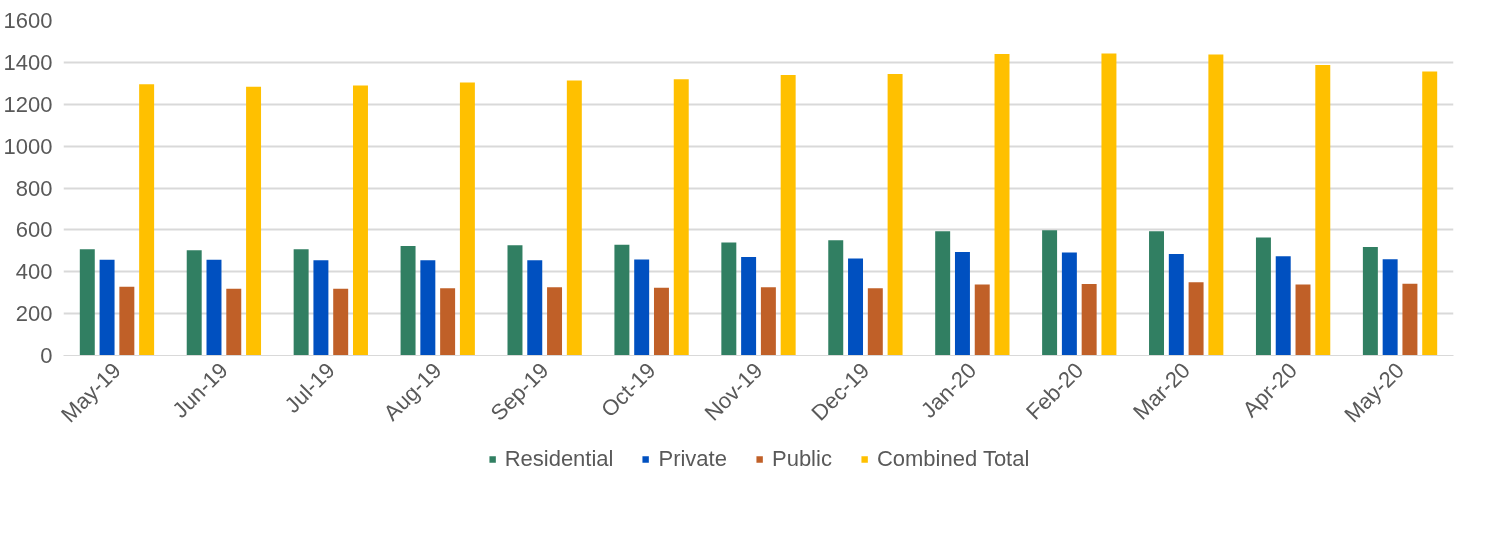 The height and width of the screenshot is (548, 1495). Describe the element at coordinates (28, 146) in the screenshot. I see `y-tick-label: 1000` at that location.